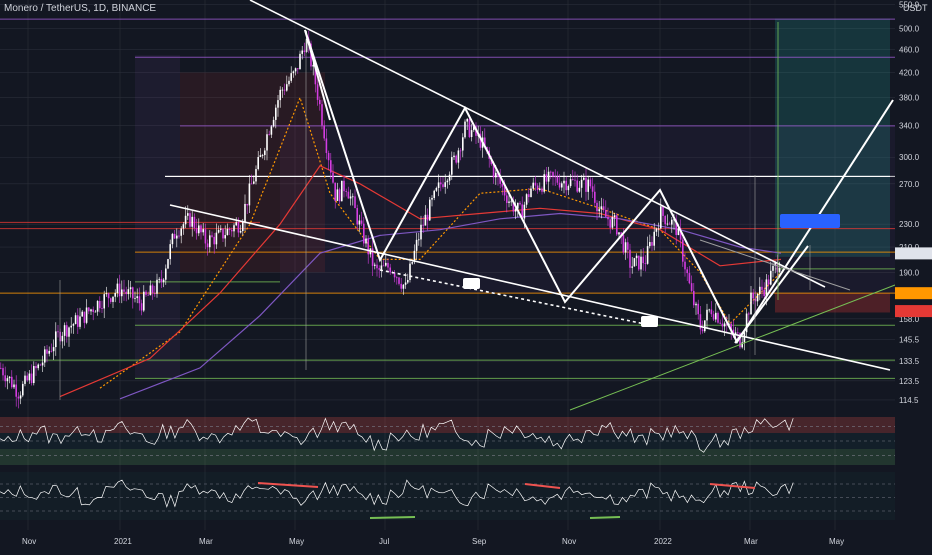 The height and width of the screenshot is (555, 932). I want to click on rsi-divergence-bull, so click(392, 517).